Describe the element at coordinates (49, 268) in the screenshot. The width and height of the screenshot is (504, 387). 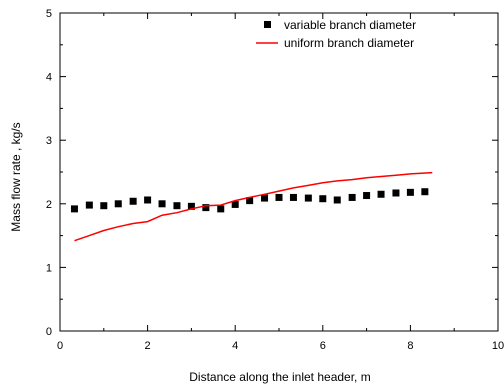
I see `y-tick-label: 1` at that location.